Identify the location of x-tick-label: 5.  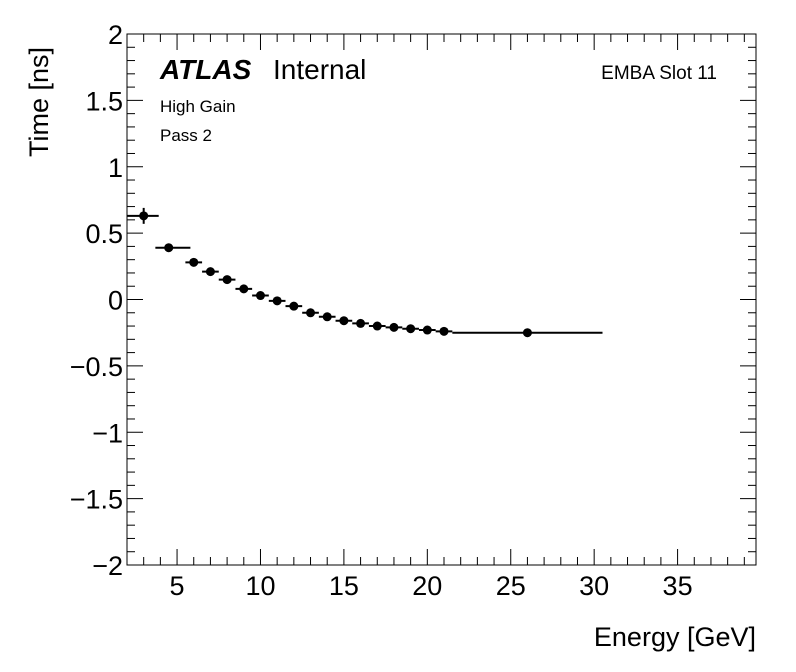
(177, 586).